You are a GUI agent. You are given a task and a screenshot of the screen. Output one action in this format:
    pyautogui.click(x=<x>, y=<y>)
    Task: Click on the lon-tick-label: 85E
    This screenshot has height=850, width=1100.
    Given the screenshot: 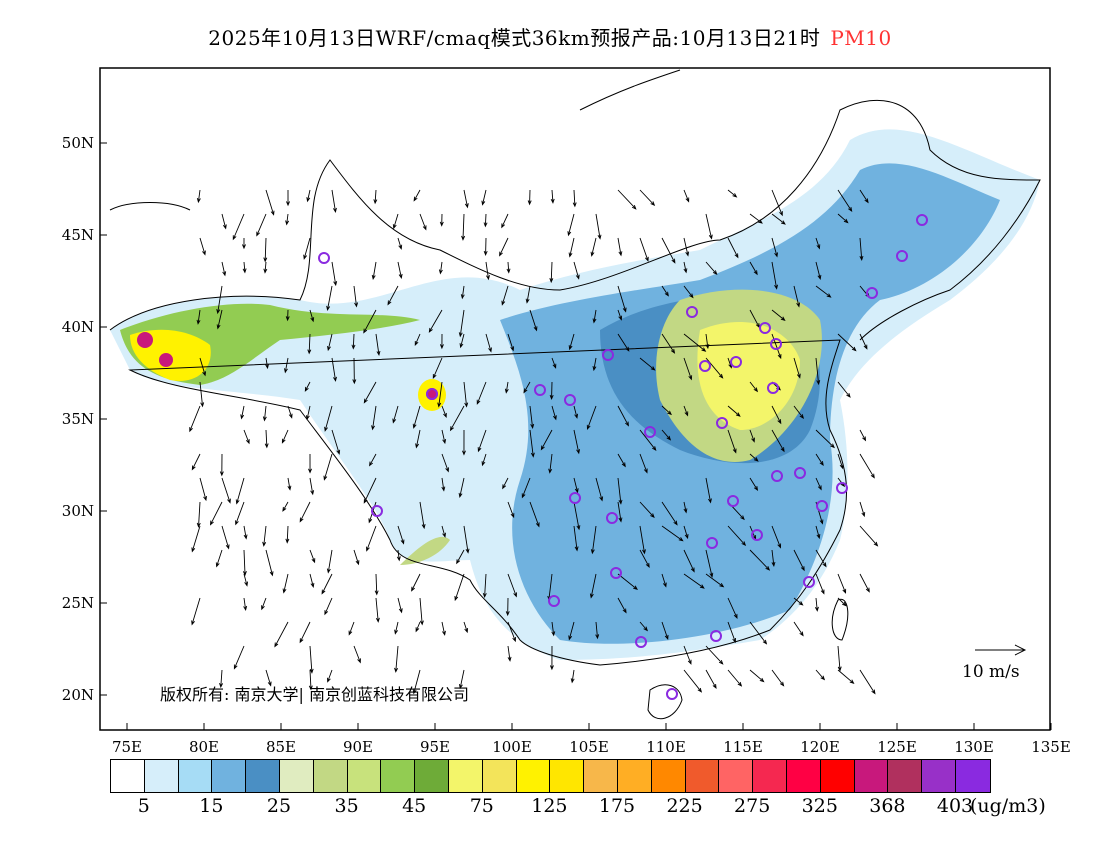 What is the action you would take?
    pyautogui.click(x=281, y=747)
    